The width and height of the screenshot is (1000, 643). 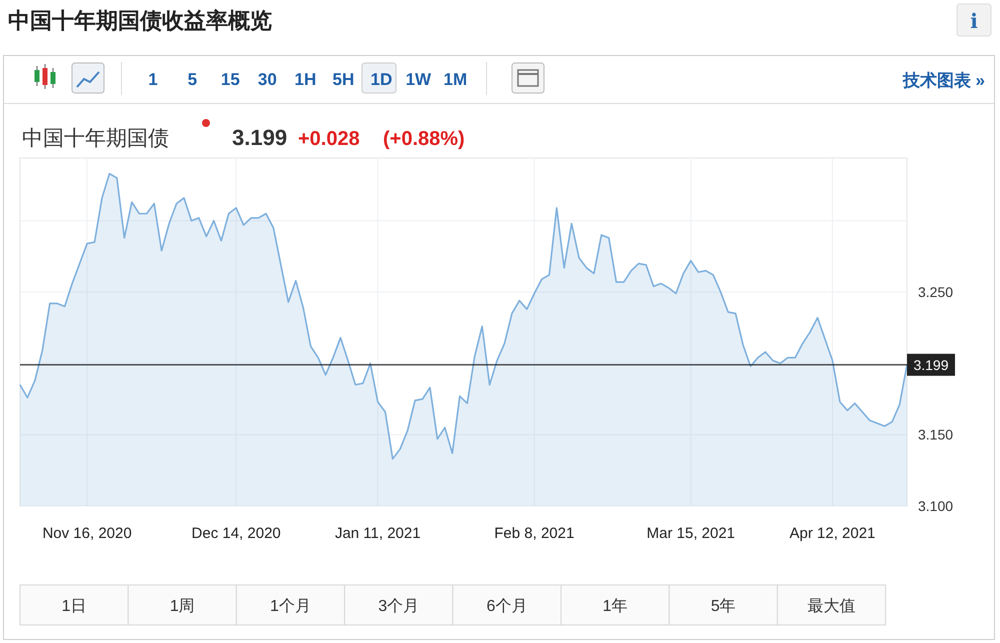 What do you see at coordinates (691, 533) in the screenshot?
I see `x-tick-label: Mar 15, 2021` at bounding box center [691, 533].